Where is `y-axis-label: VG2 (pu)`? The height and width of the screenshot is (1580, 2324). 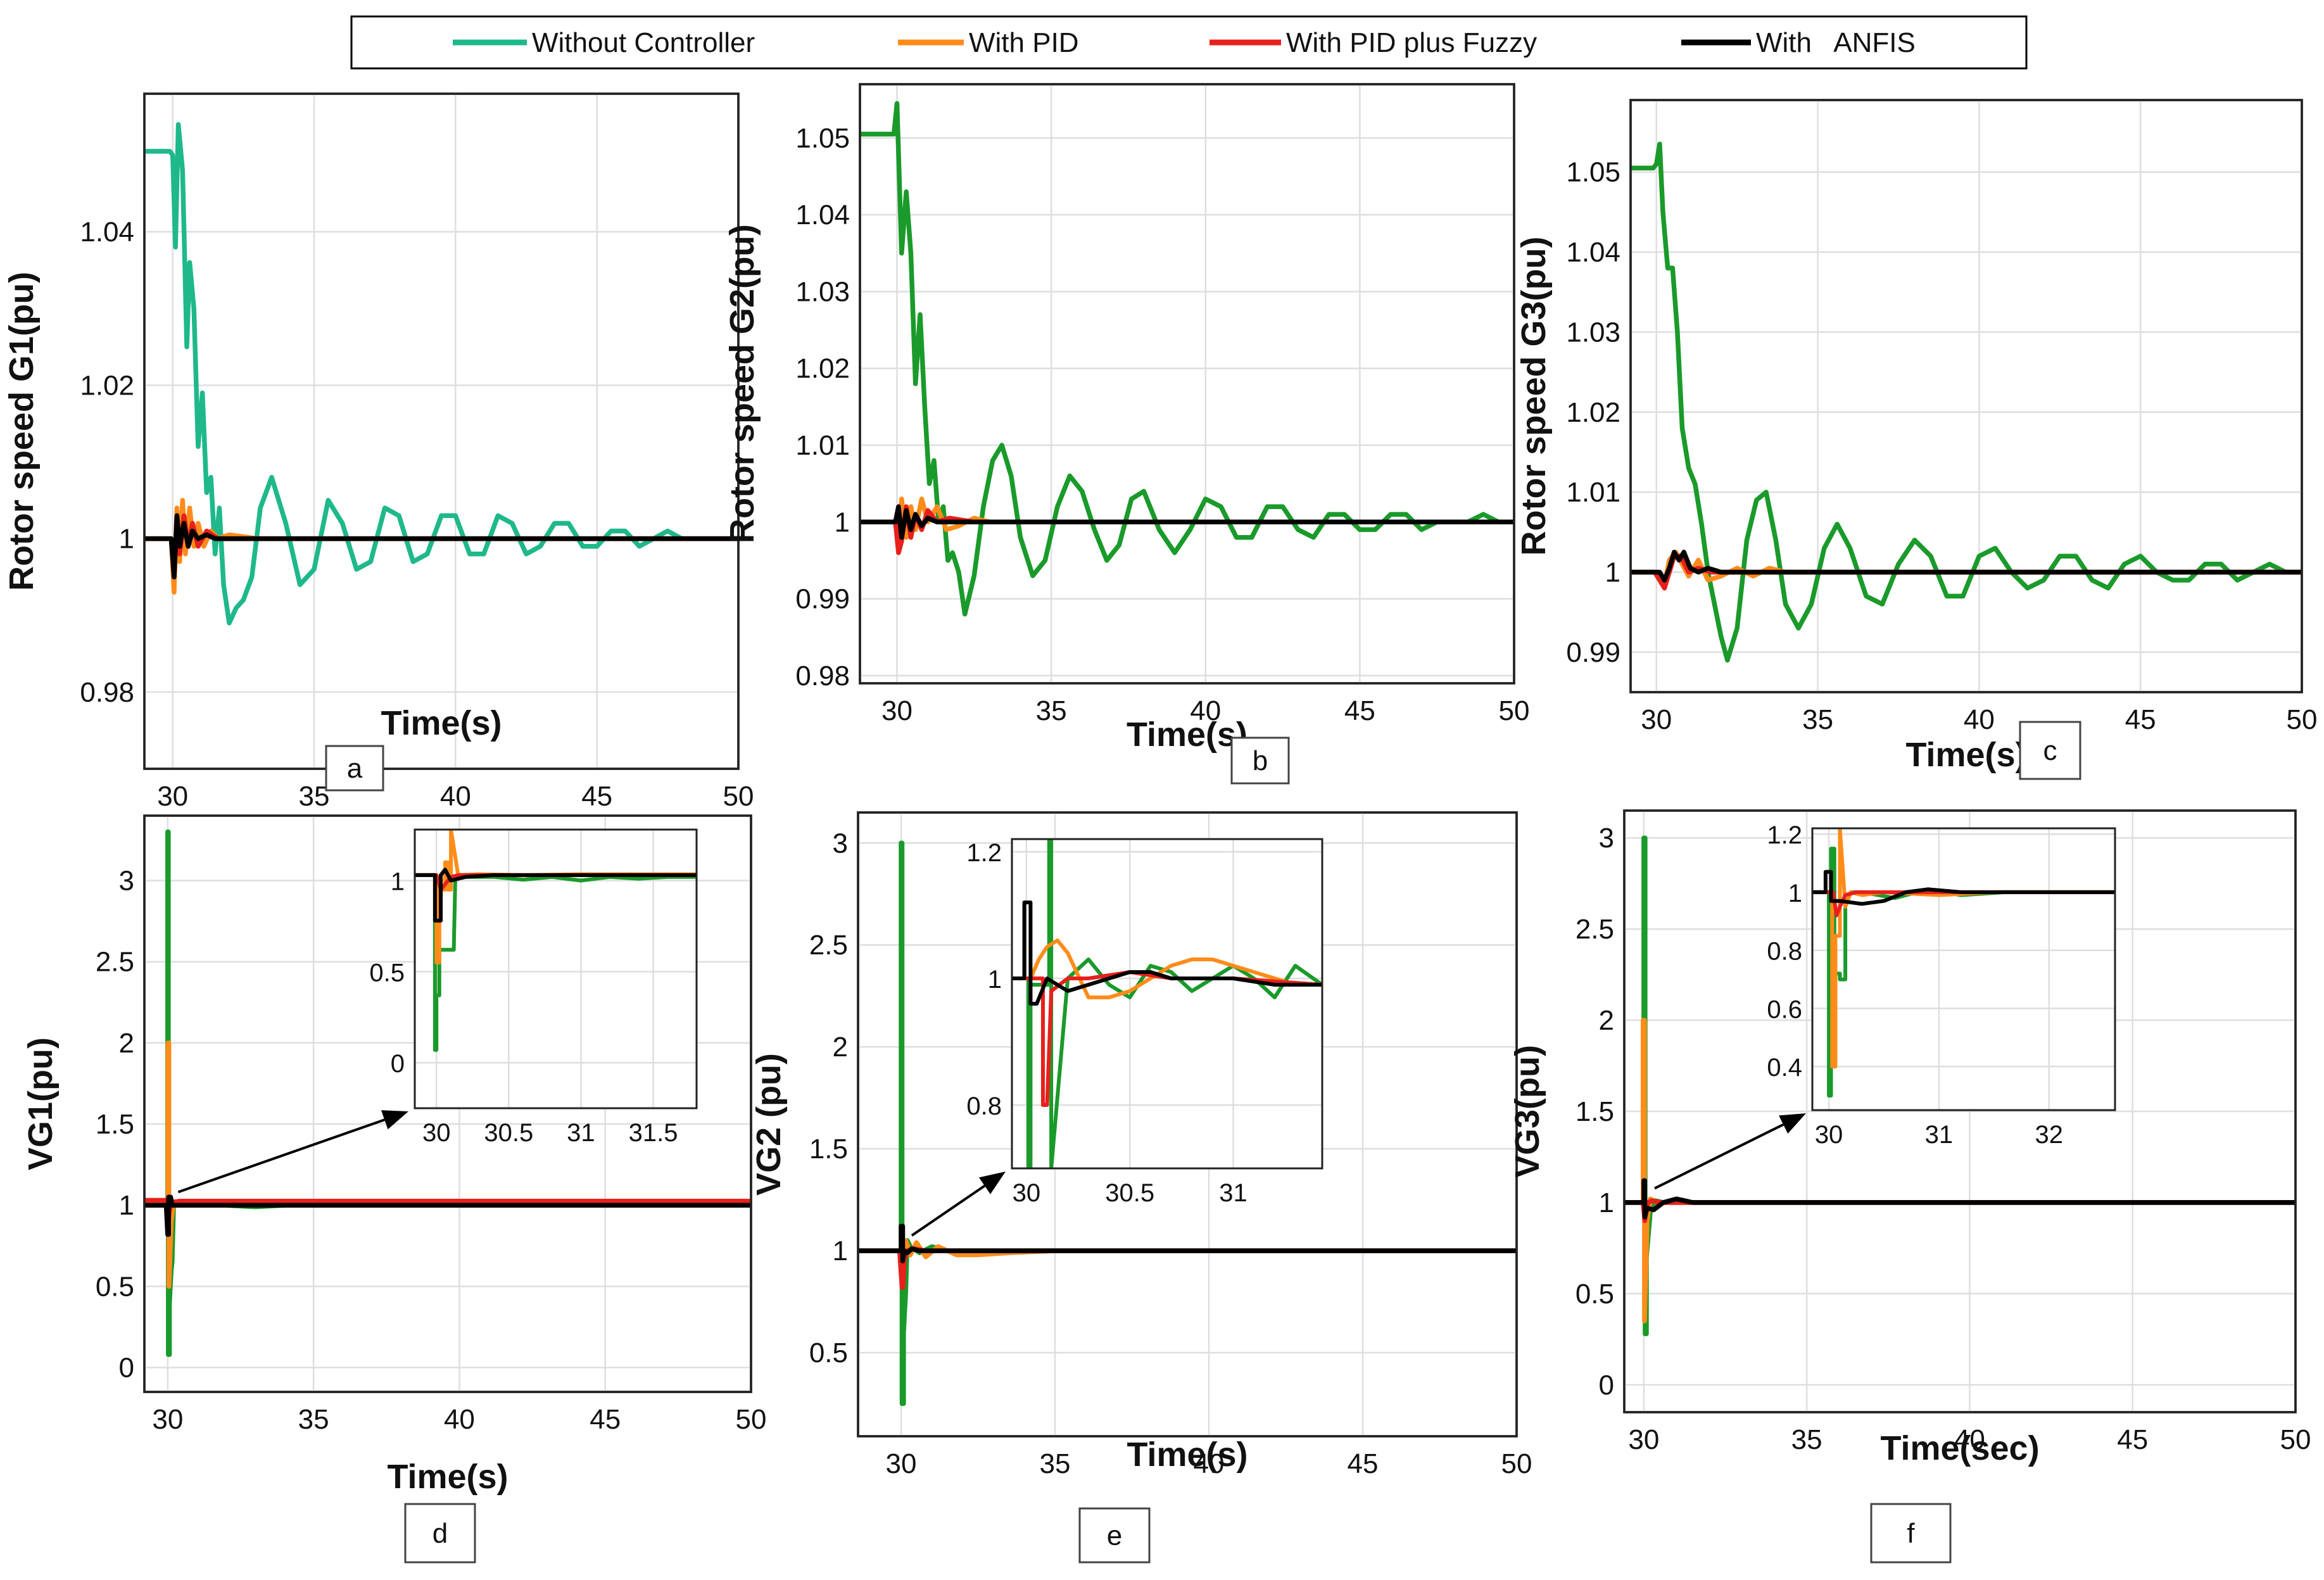 y-axis-label: VG2 (pu) is located at coordinates (769, 1124).